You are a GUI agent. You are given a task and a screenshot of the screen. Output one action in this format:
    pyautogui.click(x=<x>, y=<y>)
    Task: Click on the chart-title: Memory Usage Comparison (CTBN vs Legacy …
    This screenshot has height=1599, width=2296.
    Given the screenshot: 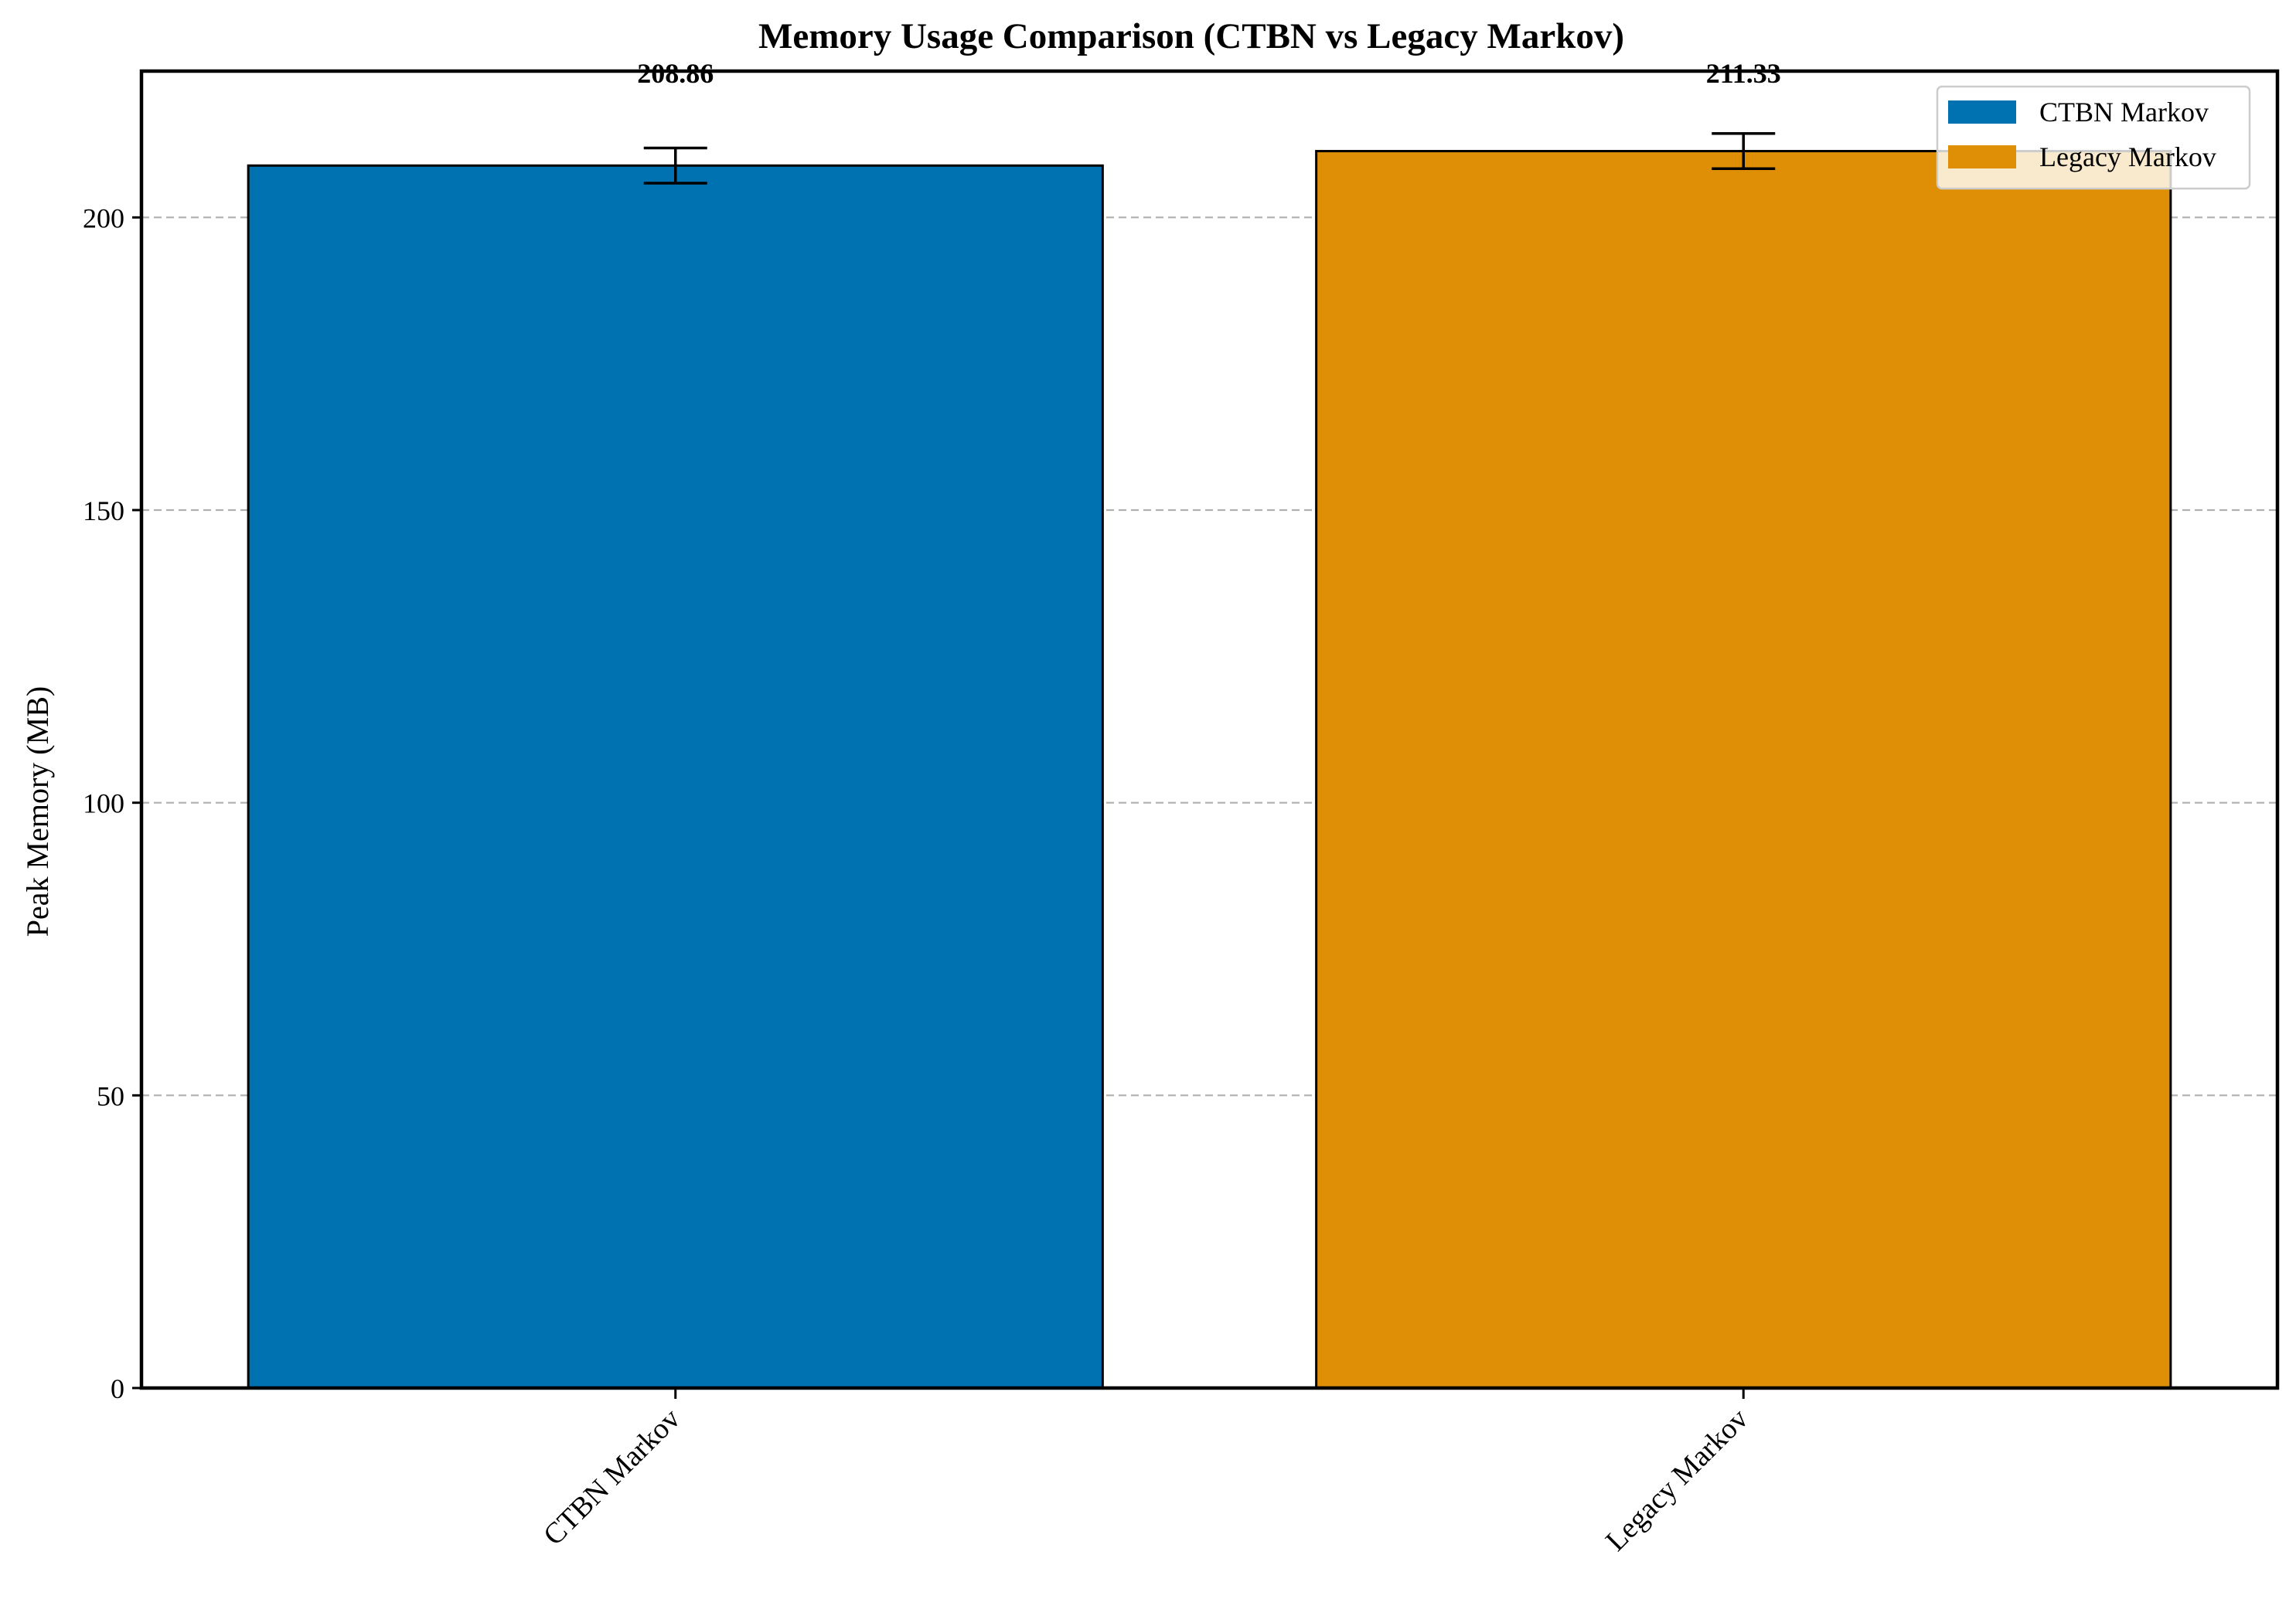 What is the action you would take?
    pyautogui.click(x=1191, y=36)
    